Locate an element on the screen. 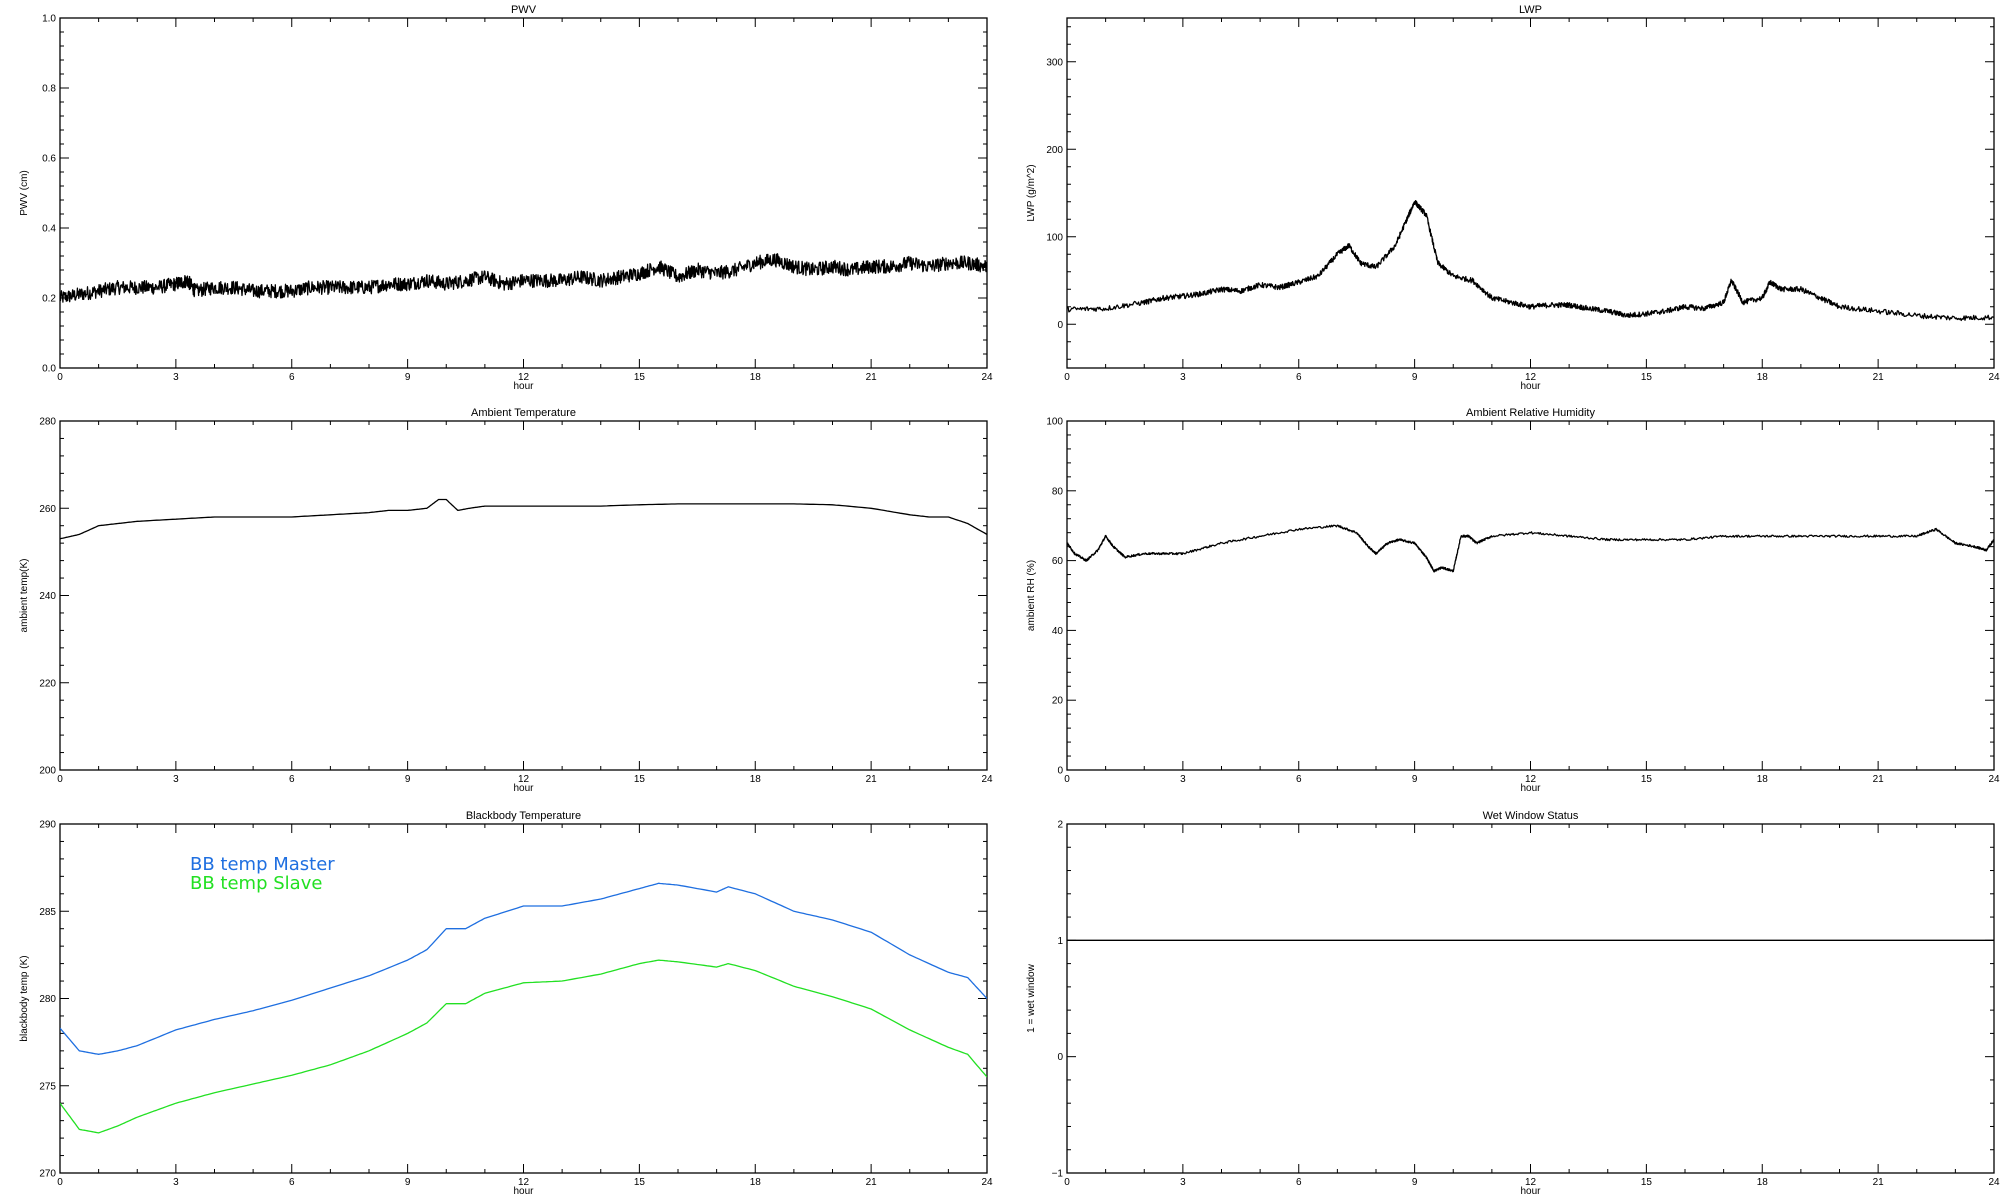 This screenshot has height=1200, width=2000. series-line-bb-temp-slave is located at coordinates (523, 1046).